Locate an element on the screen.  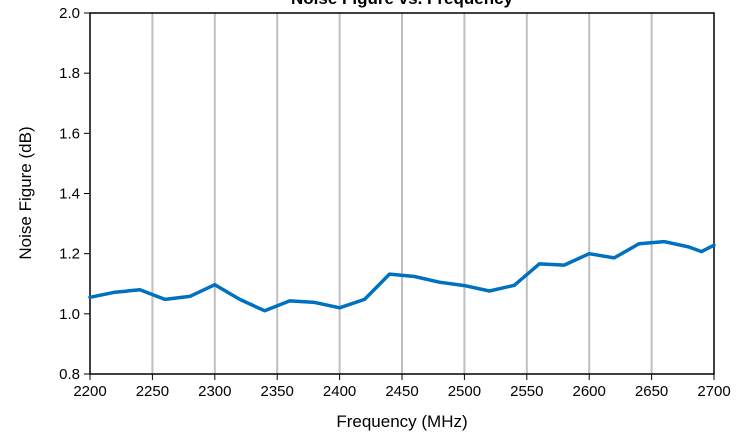
x-tick-label: 2400 is located at coordinates (339, 391).